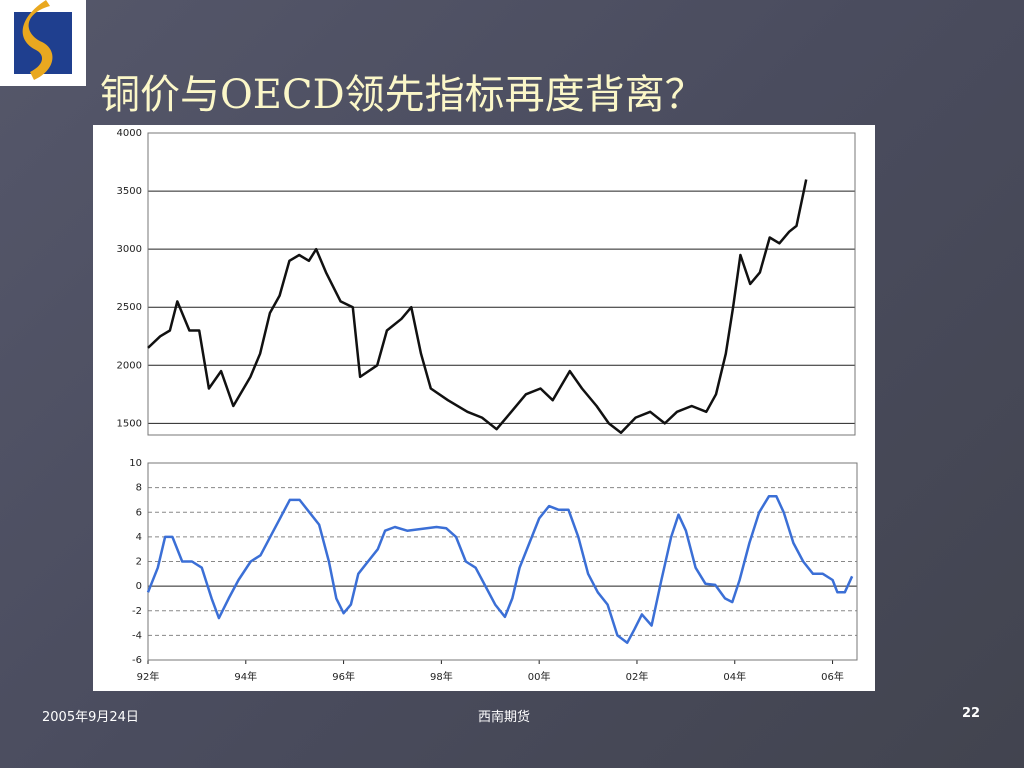 Image resolution: width=1024 pixels, height=768 pixels. I want to click on data-line, so click(500, 569).